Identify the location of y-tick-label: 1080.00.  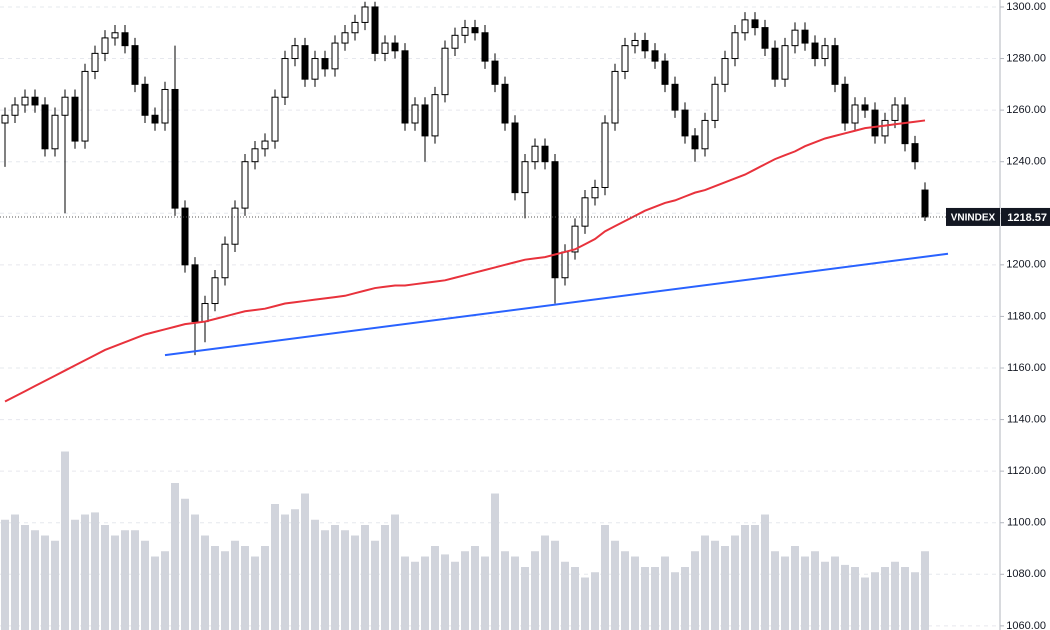
(1026, 574).